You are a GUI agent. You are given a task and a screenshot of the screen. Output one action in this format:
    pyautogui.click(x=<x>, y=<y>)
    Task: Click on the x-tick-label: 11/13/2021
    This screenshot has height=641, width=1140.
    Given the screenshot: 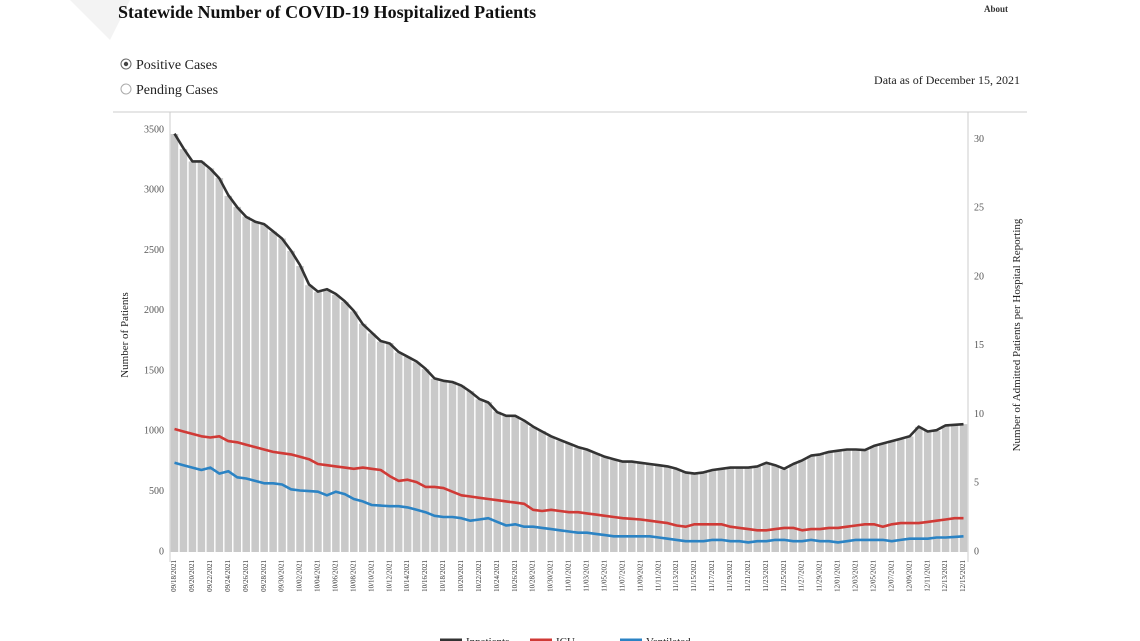 What is the action you would take?
    pyautogui.click(x=676, y=576)
    